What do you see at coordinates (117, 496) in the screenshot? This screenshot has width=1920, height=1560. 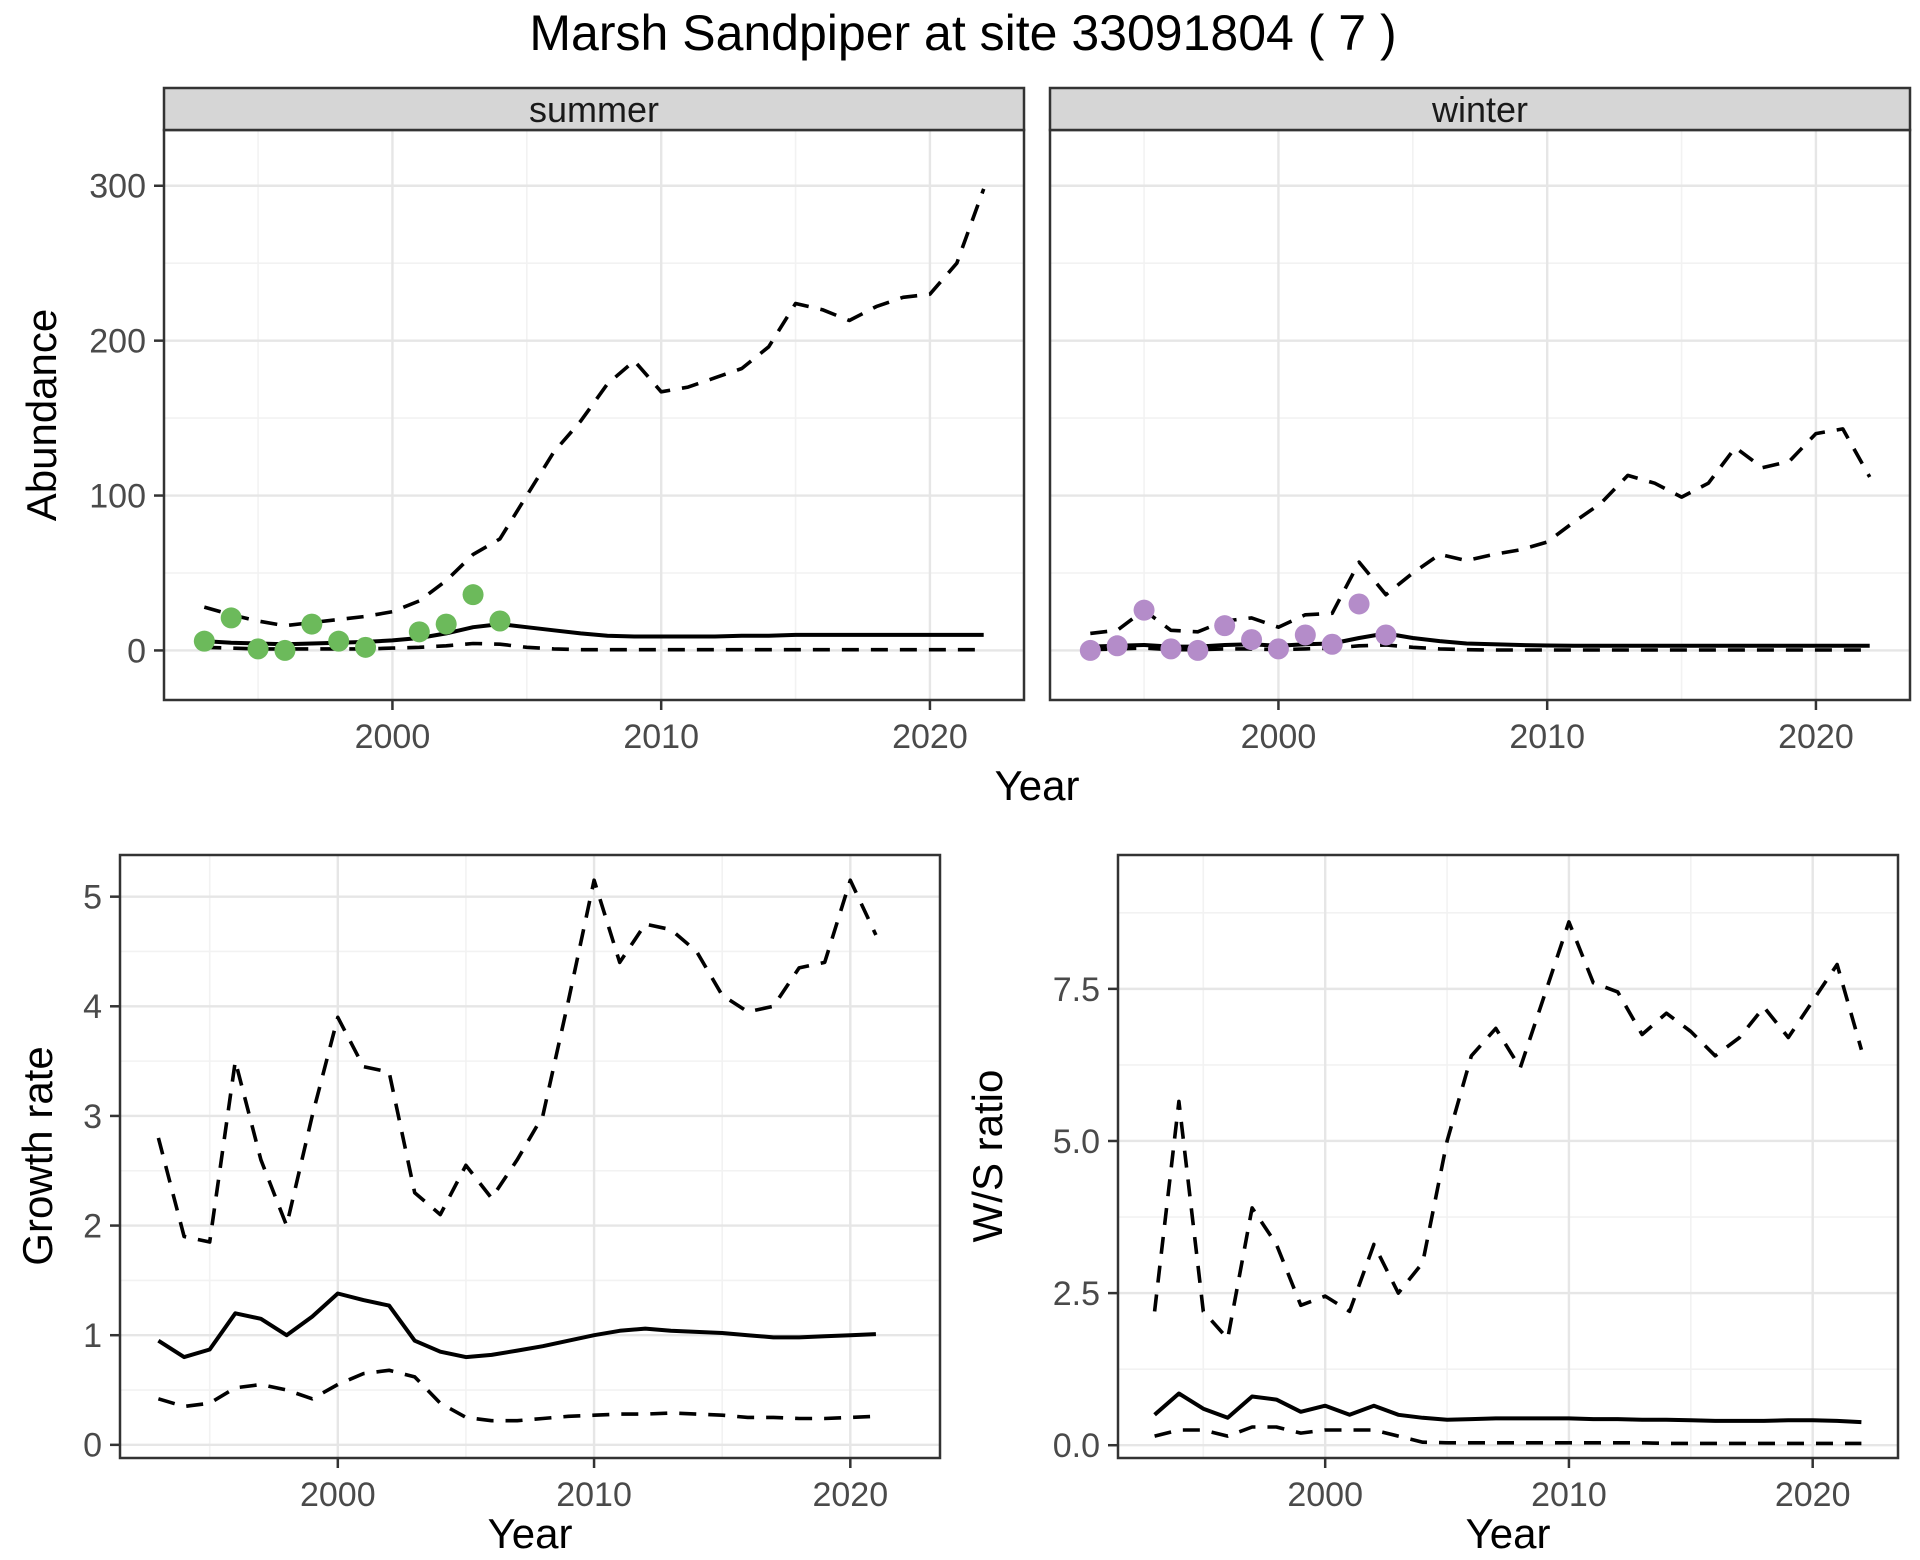 I see `y-tick-label: 100` at bounding box center [117, 496].